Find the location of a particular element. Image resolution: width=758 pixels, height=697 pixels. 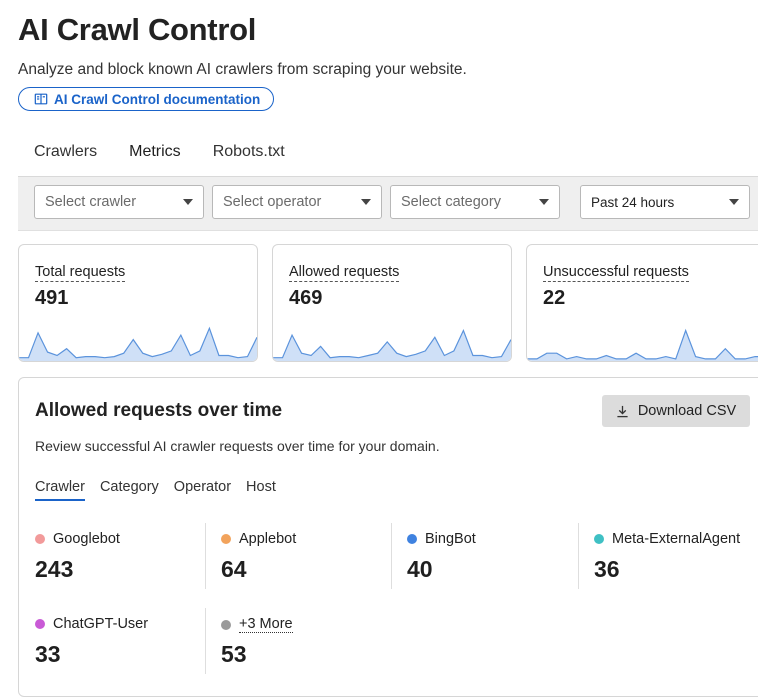

allowed-requests-sparkline is located at coordinates (392, 344).